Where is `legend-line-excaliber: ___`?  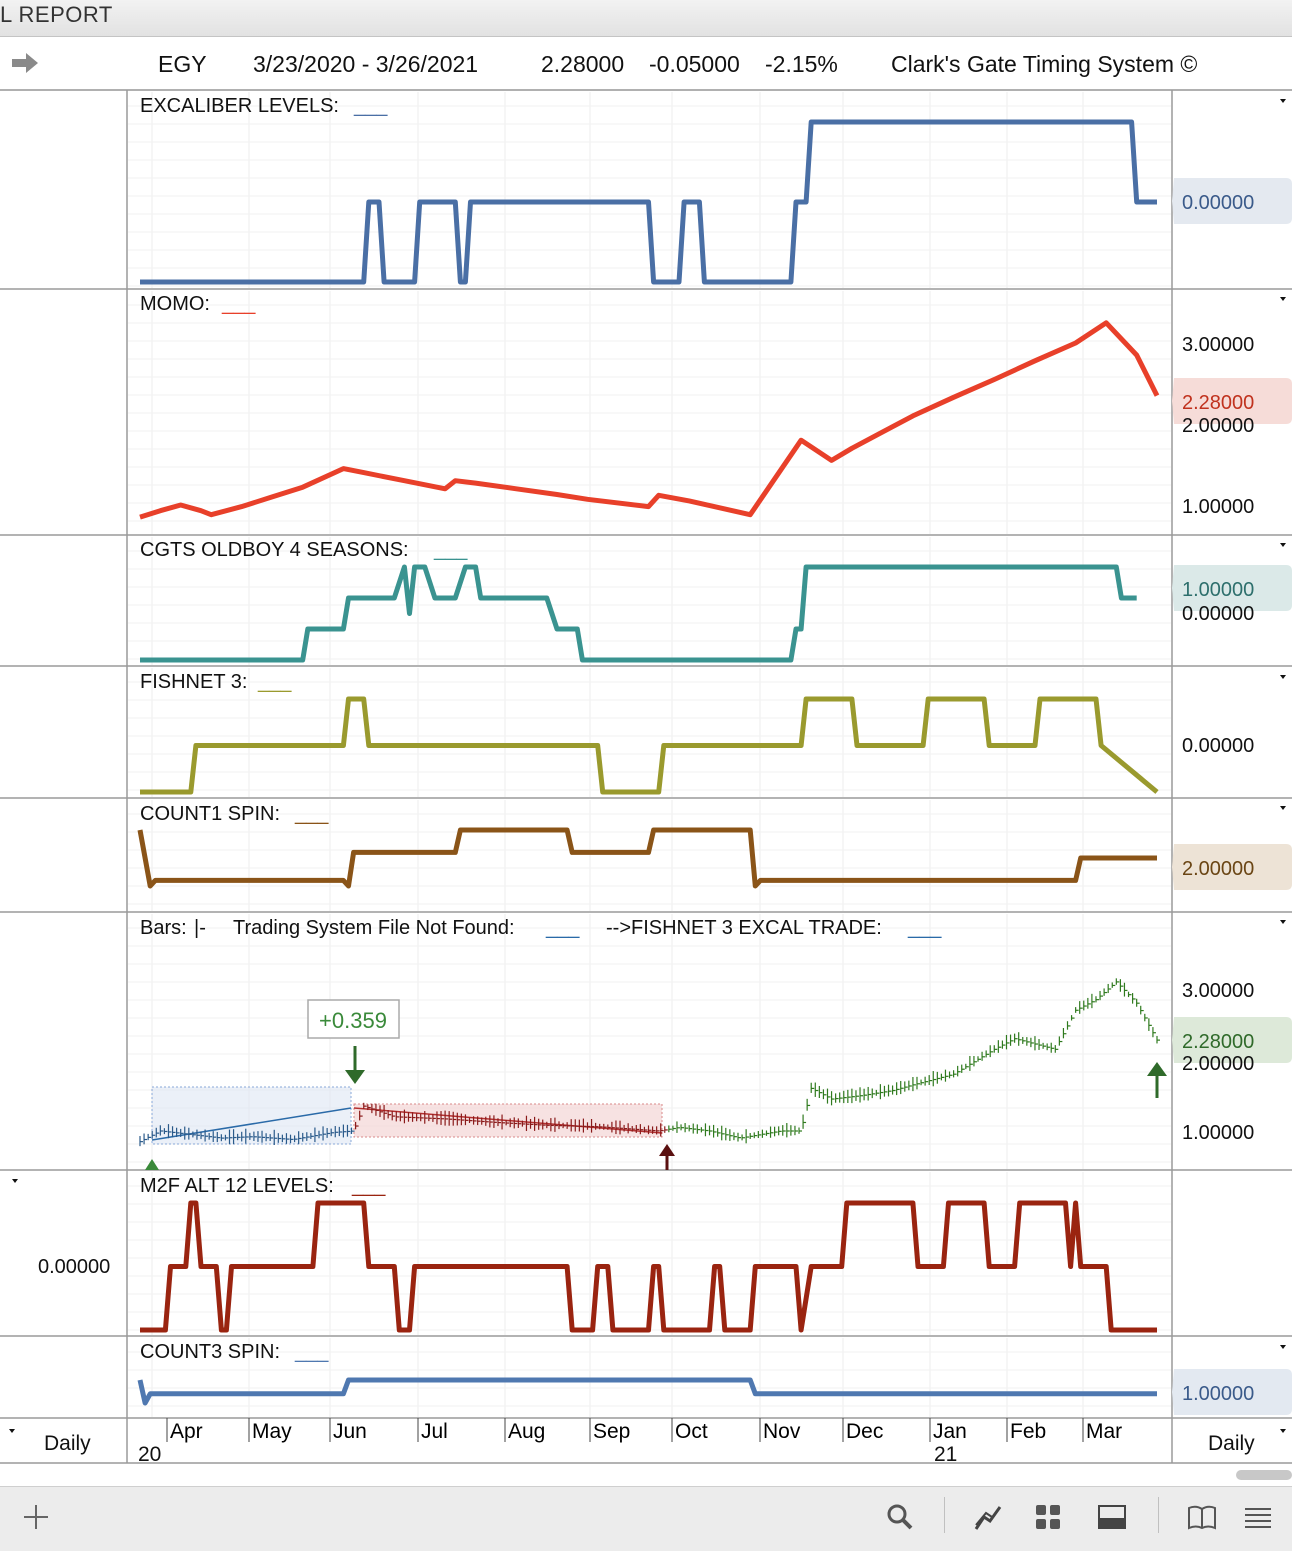
legend-line-excaliber: ___ is located at coordinates (370, 106).